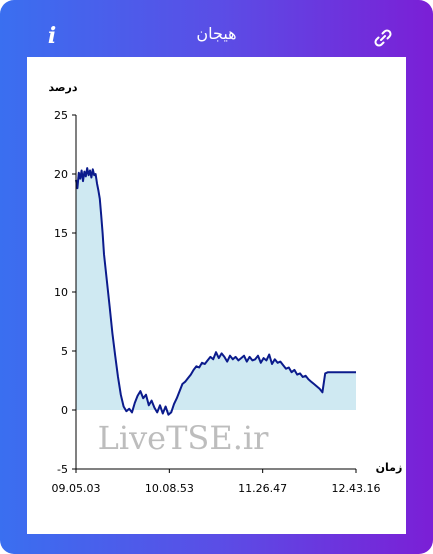 The height and width of the screenshot is (554, 433). Describe the element at coordinates (356, 488) in the screenshot. I see `x-tick-label: 12.43.16` at that location.